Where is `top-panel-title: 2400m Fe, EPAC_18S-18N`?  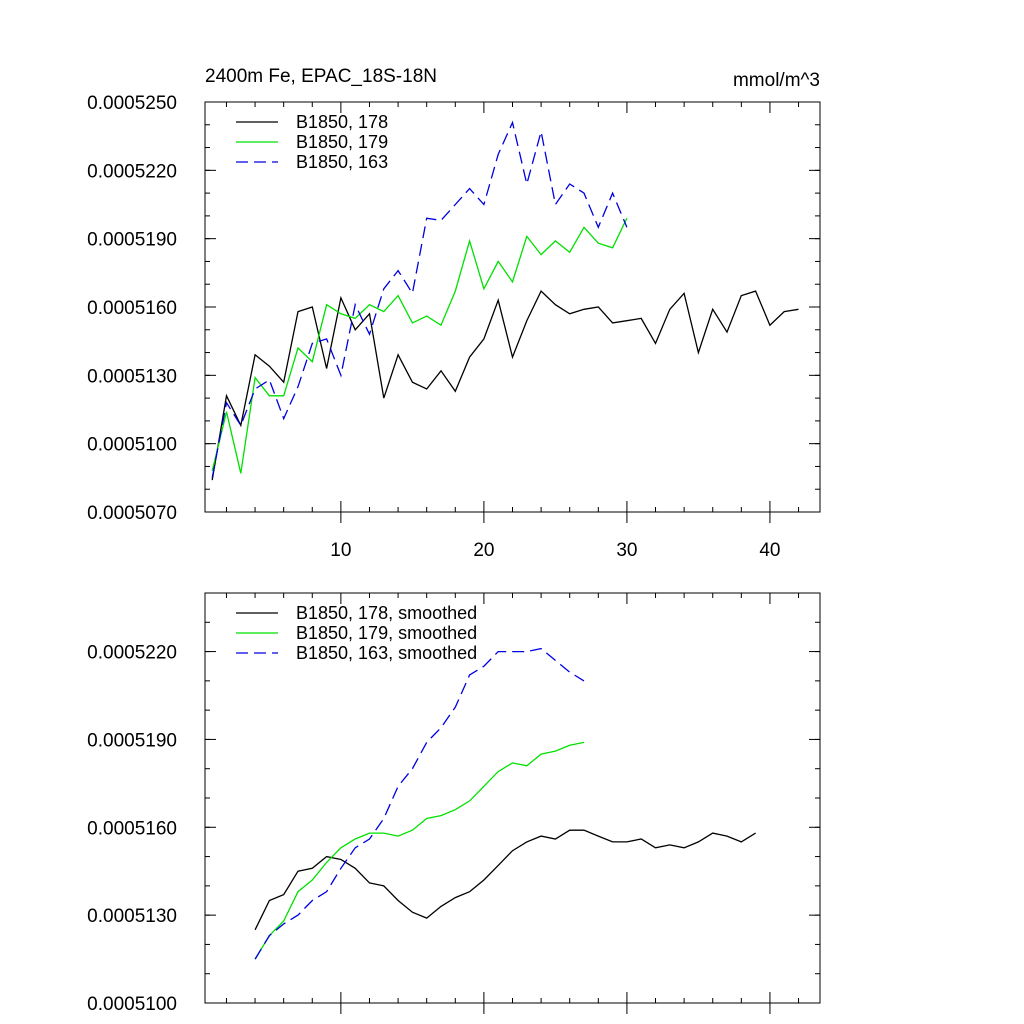
top-panel-title: 2400m Fe, EPAC_18S-18N is located at coordinates (321, 76).